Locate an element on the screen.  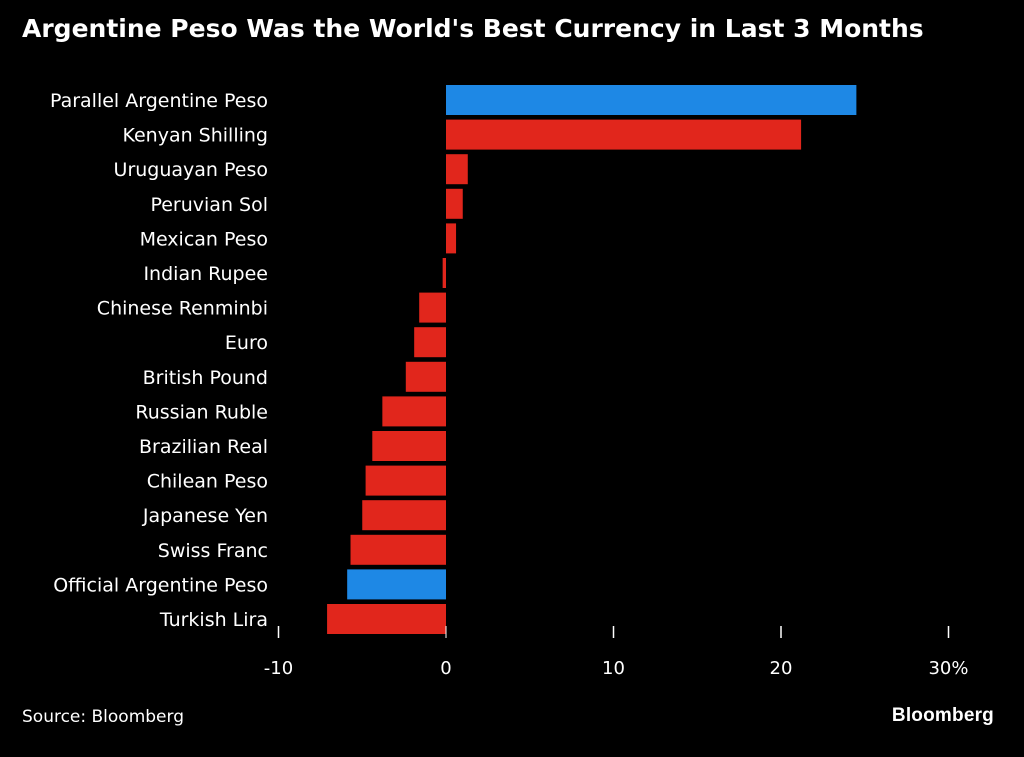
bar-uruguayan-peso is located at coordinates (457, 169).